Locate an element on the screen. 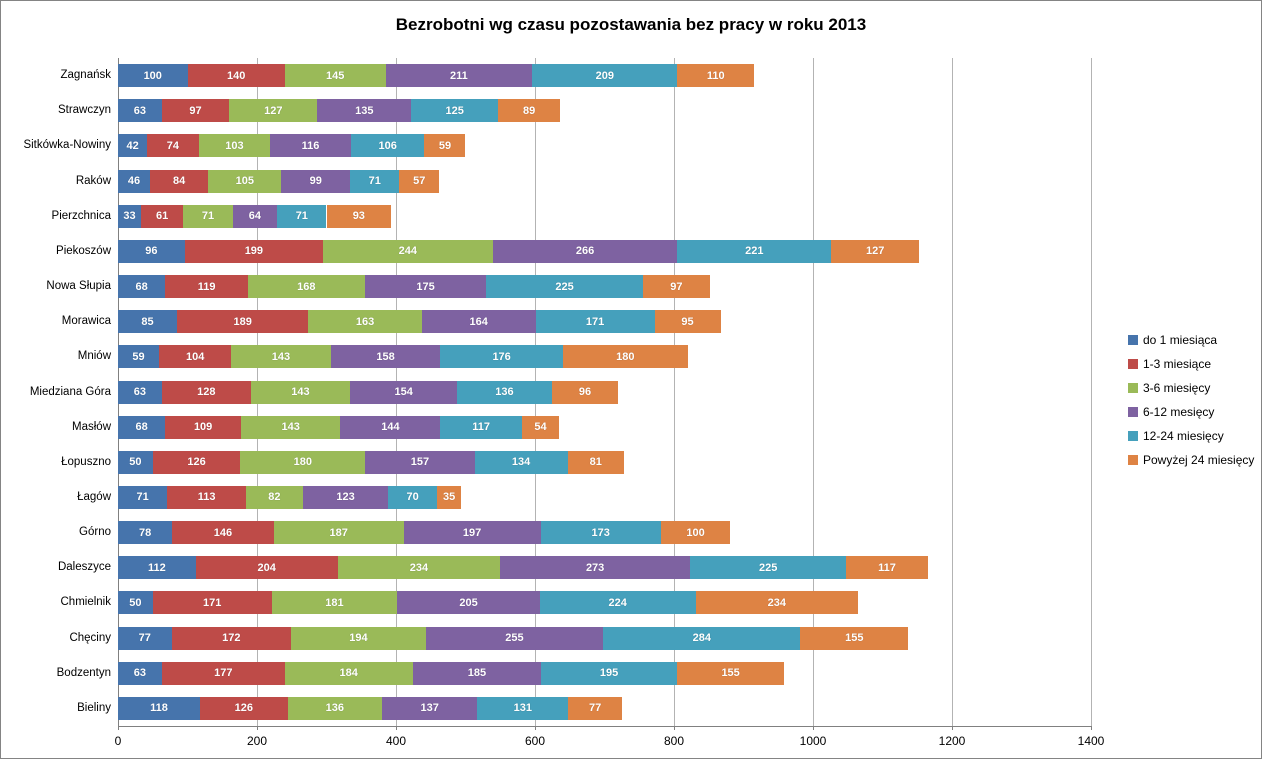 Image resolution: width=1262 pixels, height=759 pixels. legend-item: 6-12 mesięcy is located at coordinates (1191, 412).